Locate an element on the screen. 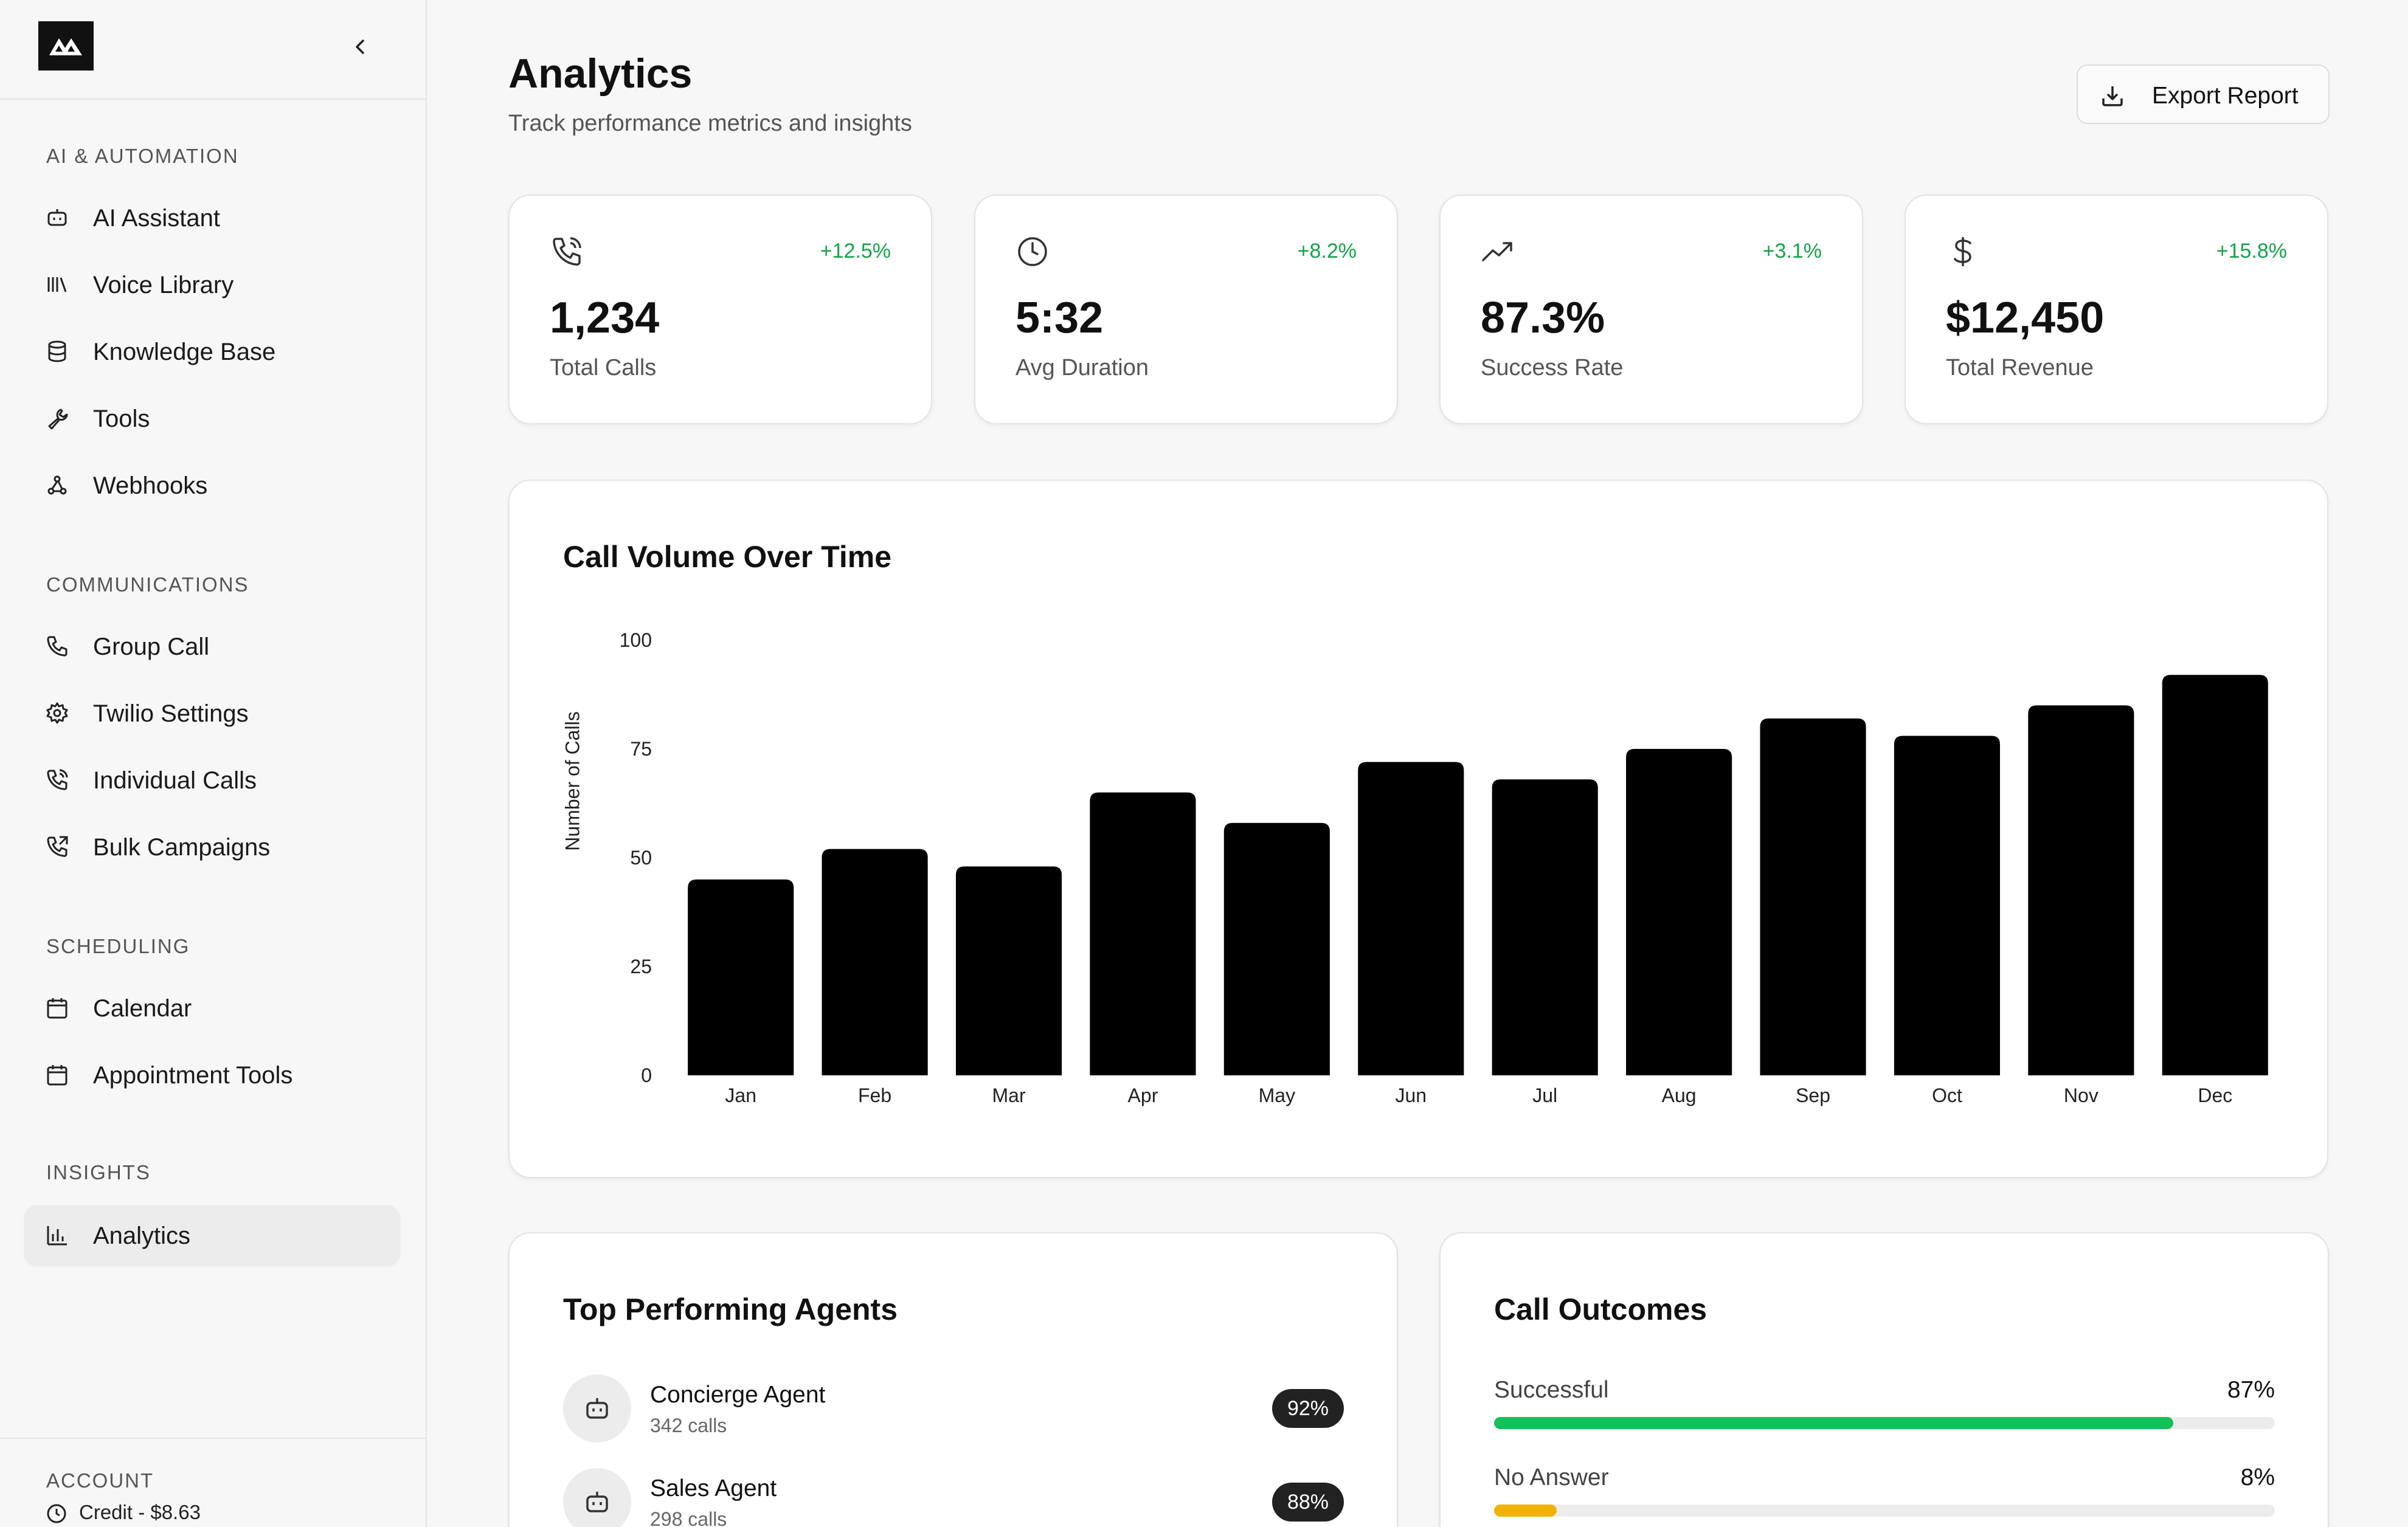 Image resolution: width=2408 pixels, height=1527 pixels. sidebar-item-voice-library: Voice Library is located at coordinates (212, 284).